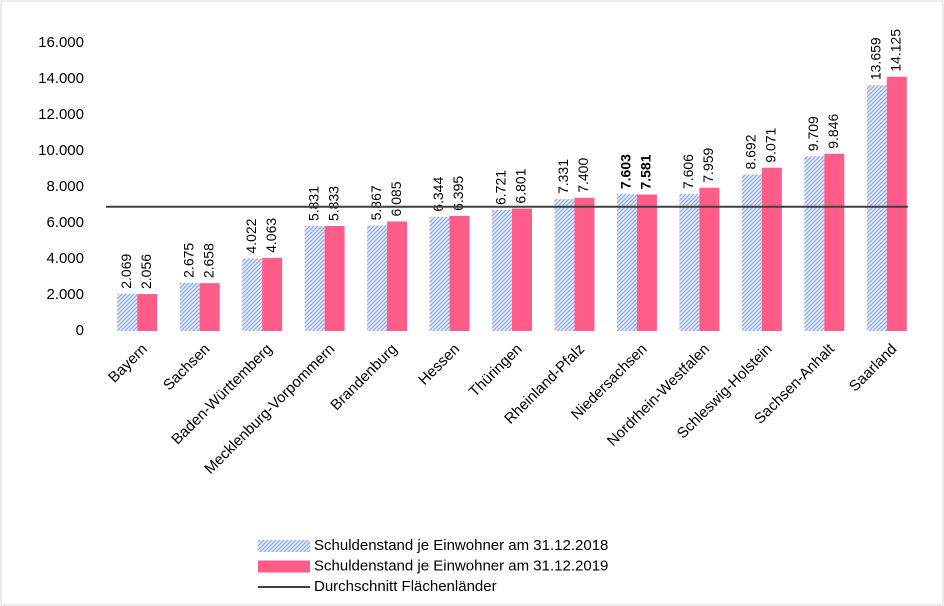 The height and width of the screenshot is (606, 944). Describe the element at coordinates (363, 377) in the screenshot. I see `x-tick-label: Brandenburg` at that location.